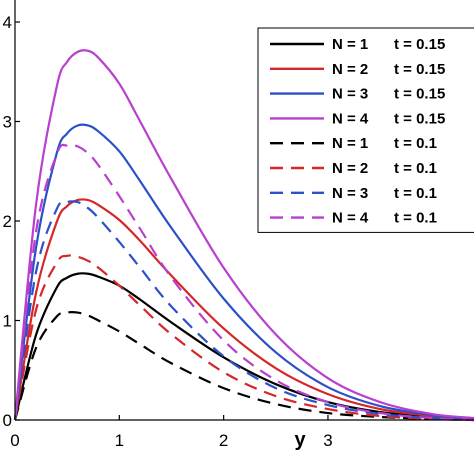 Image resolution: width=474 pixels, height=474 pixels. I want to click on x-tick-label: 3, so click(327, 440).